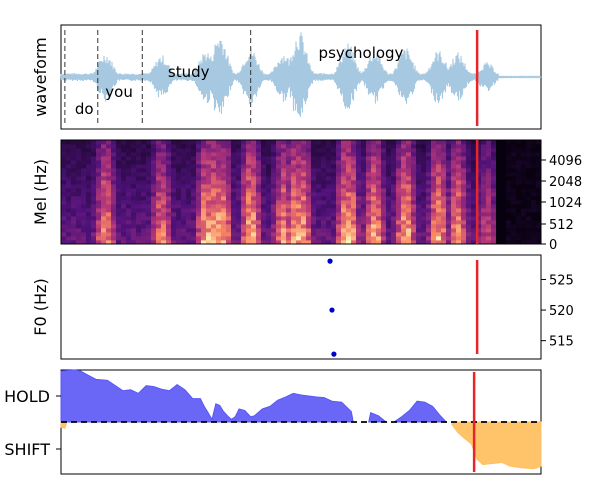 The image size is (600, 500). Describe the element at coordinates (40, 77) in the screenshot. I see `waveform-ylabel: waveform` at that location.